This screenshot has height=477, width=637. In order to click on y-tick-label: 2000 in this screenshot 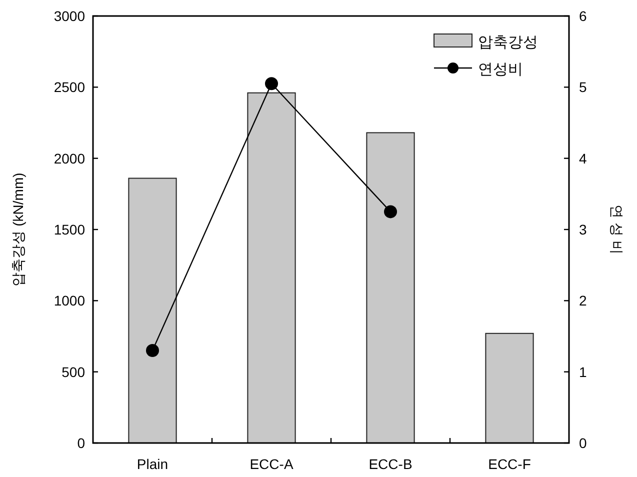, I will do `click(70, 158)`.